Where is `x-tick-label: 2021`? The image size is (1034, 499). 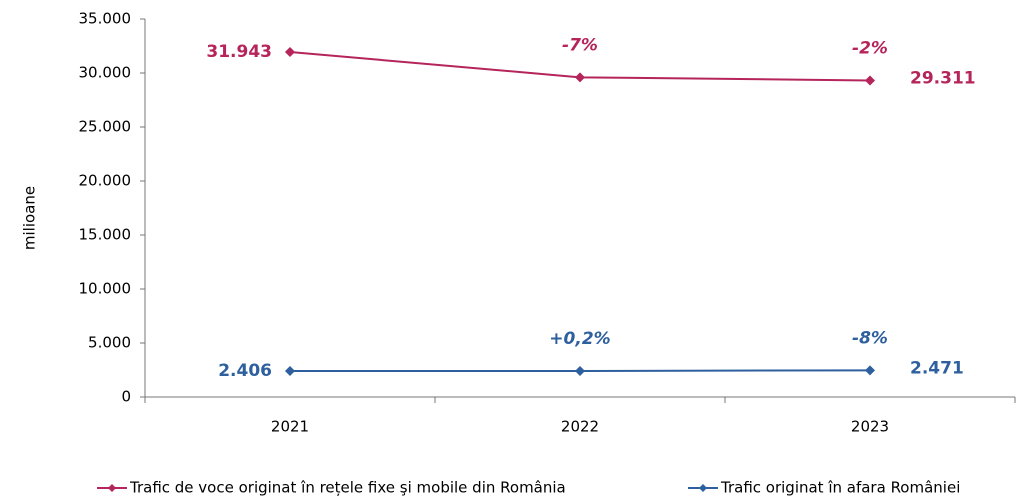
x-tick-label: 2021 is located at coordinates (290, 427).